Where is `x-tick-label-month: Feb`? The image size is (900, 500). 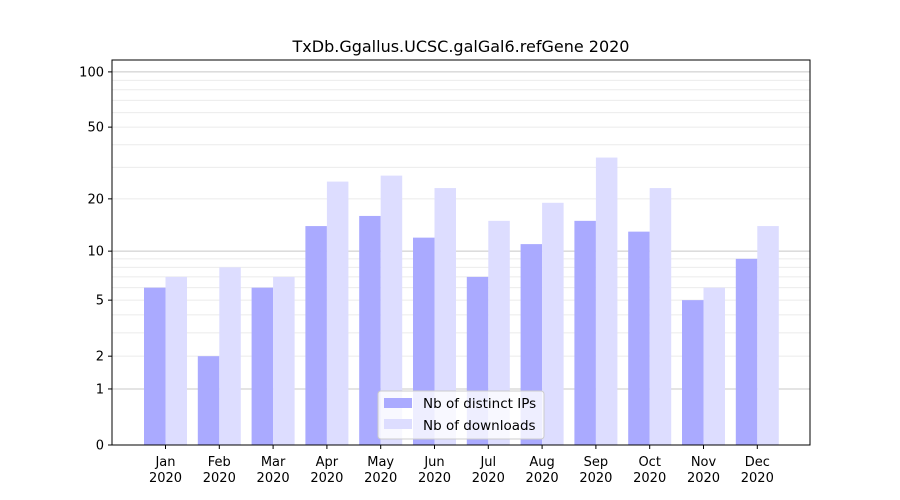
x-tick-label-month: Feb is located at coordinates (219, 462).